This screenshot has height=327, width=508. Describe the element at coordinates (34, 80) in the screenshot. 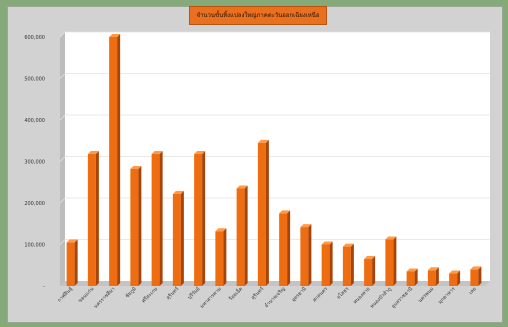

I see `y-tick-label: 500,000` at that location.